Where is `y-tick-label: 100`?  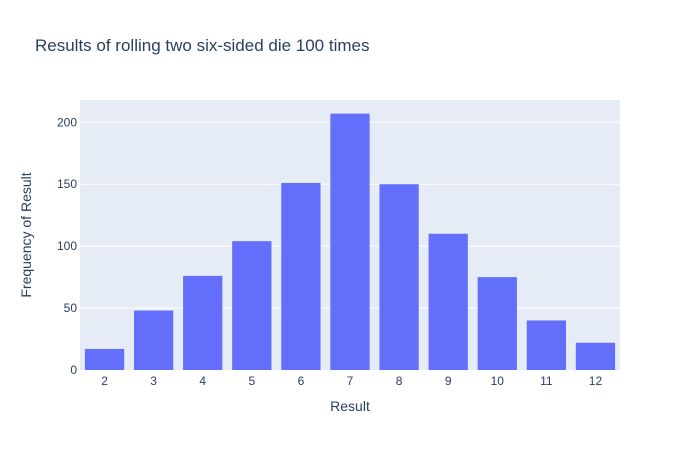 y-tick-label: 100 is located at coordinates (67, 246).